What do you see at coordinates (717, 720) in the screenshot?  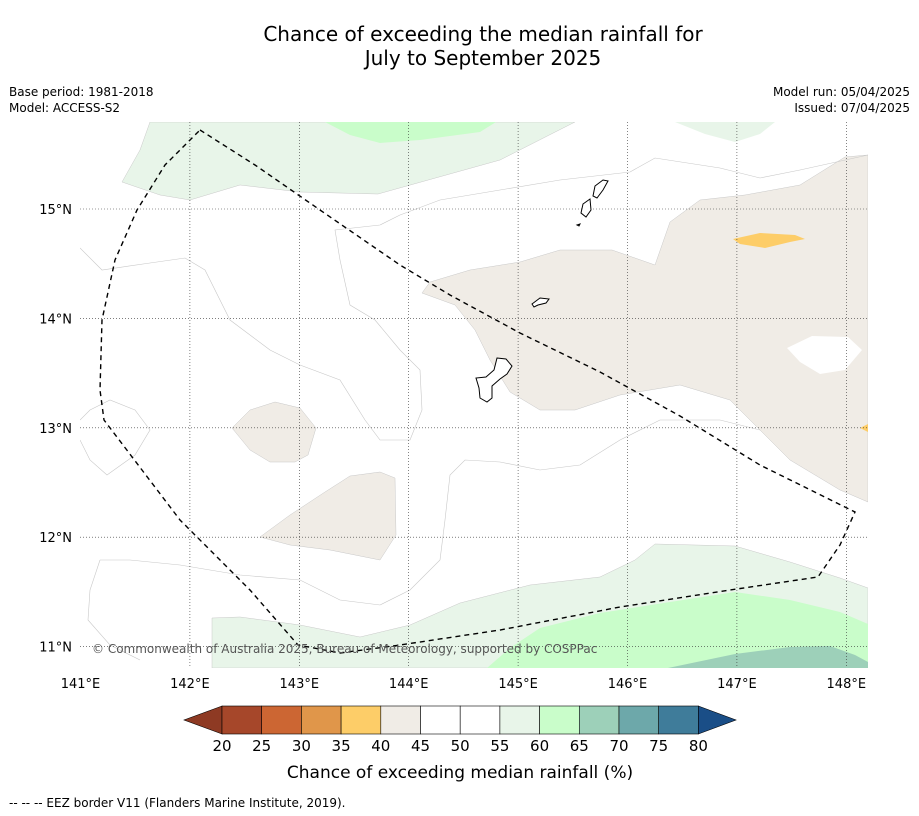 I see `colorbar-over-triangle` at bounding box center [717, 720].